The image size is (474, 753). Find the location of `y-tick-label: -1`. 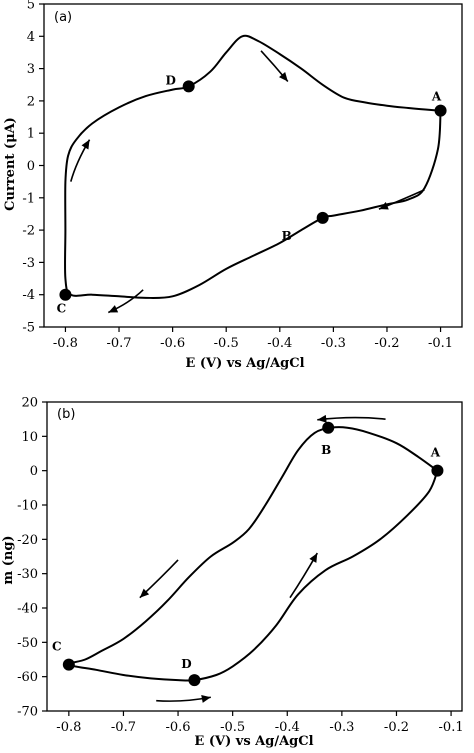

y-tick-label: -1 is located at coordinates (28, 198).